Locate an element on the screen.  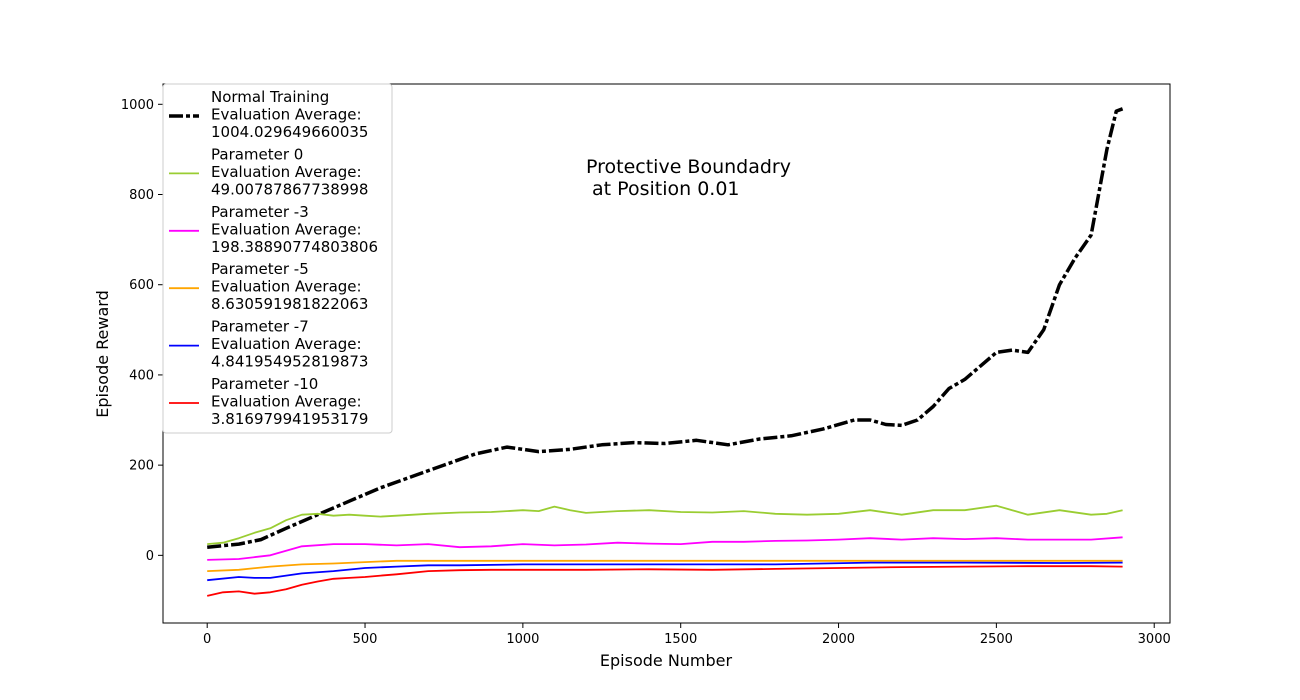
y-ticks: 0 200 400 600 800 1000 is located at coordinates (142, 331).